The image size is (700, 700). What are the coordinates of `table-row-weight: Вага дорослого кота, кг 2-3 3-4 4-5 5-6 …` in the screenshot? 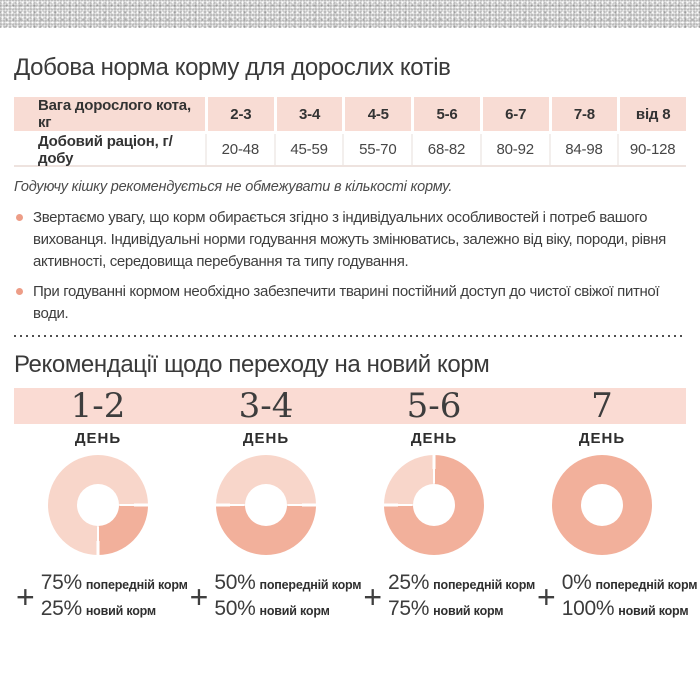 It's located at (350, 114).